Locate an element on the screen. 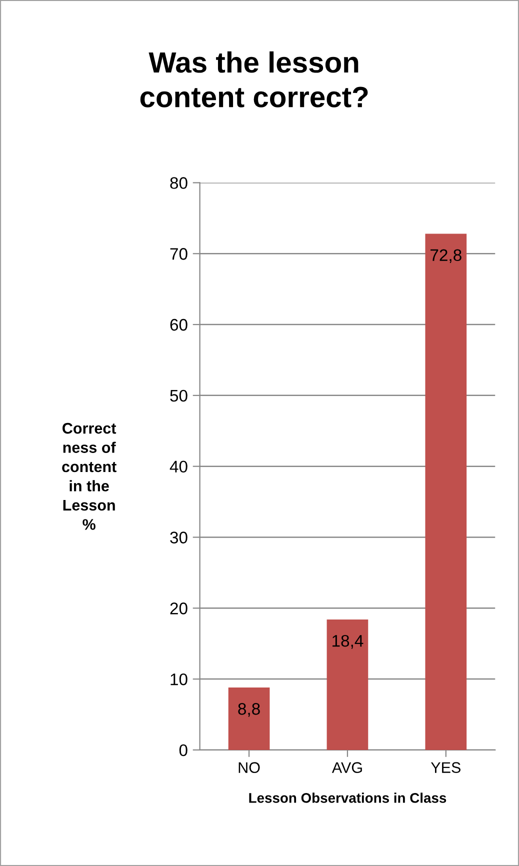 The width and height of the screenshot is (519, 866). y-tick-label: 40 is located at coordinates (179, 466).